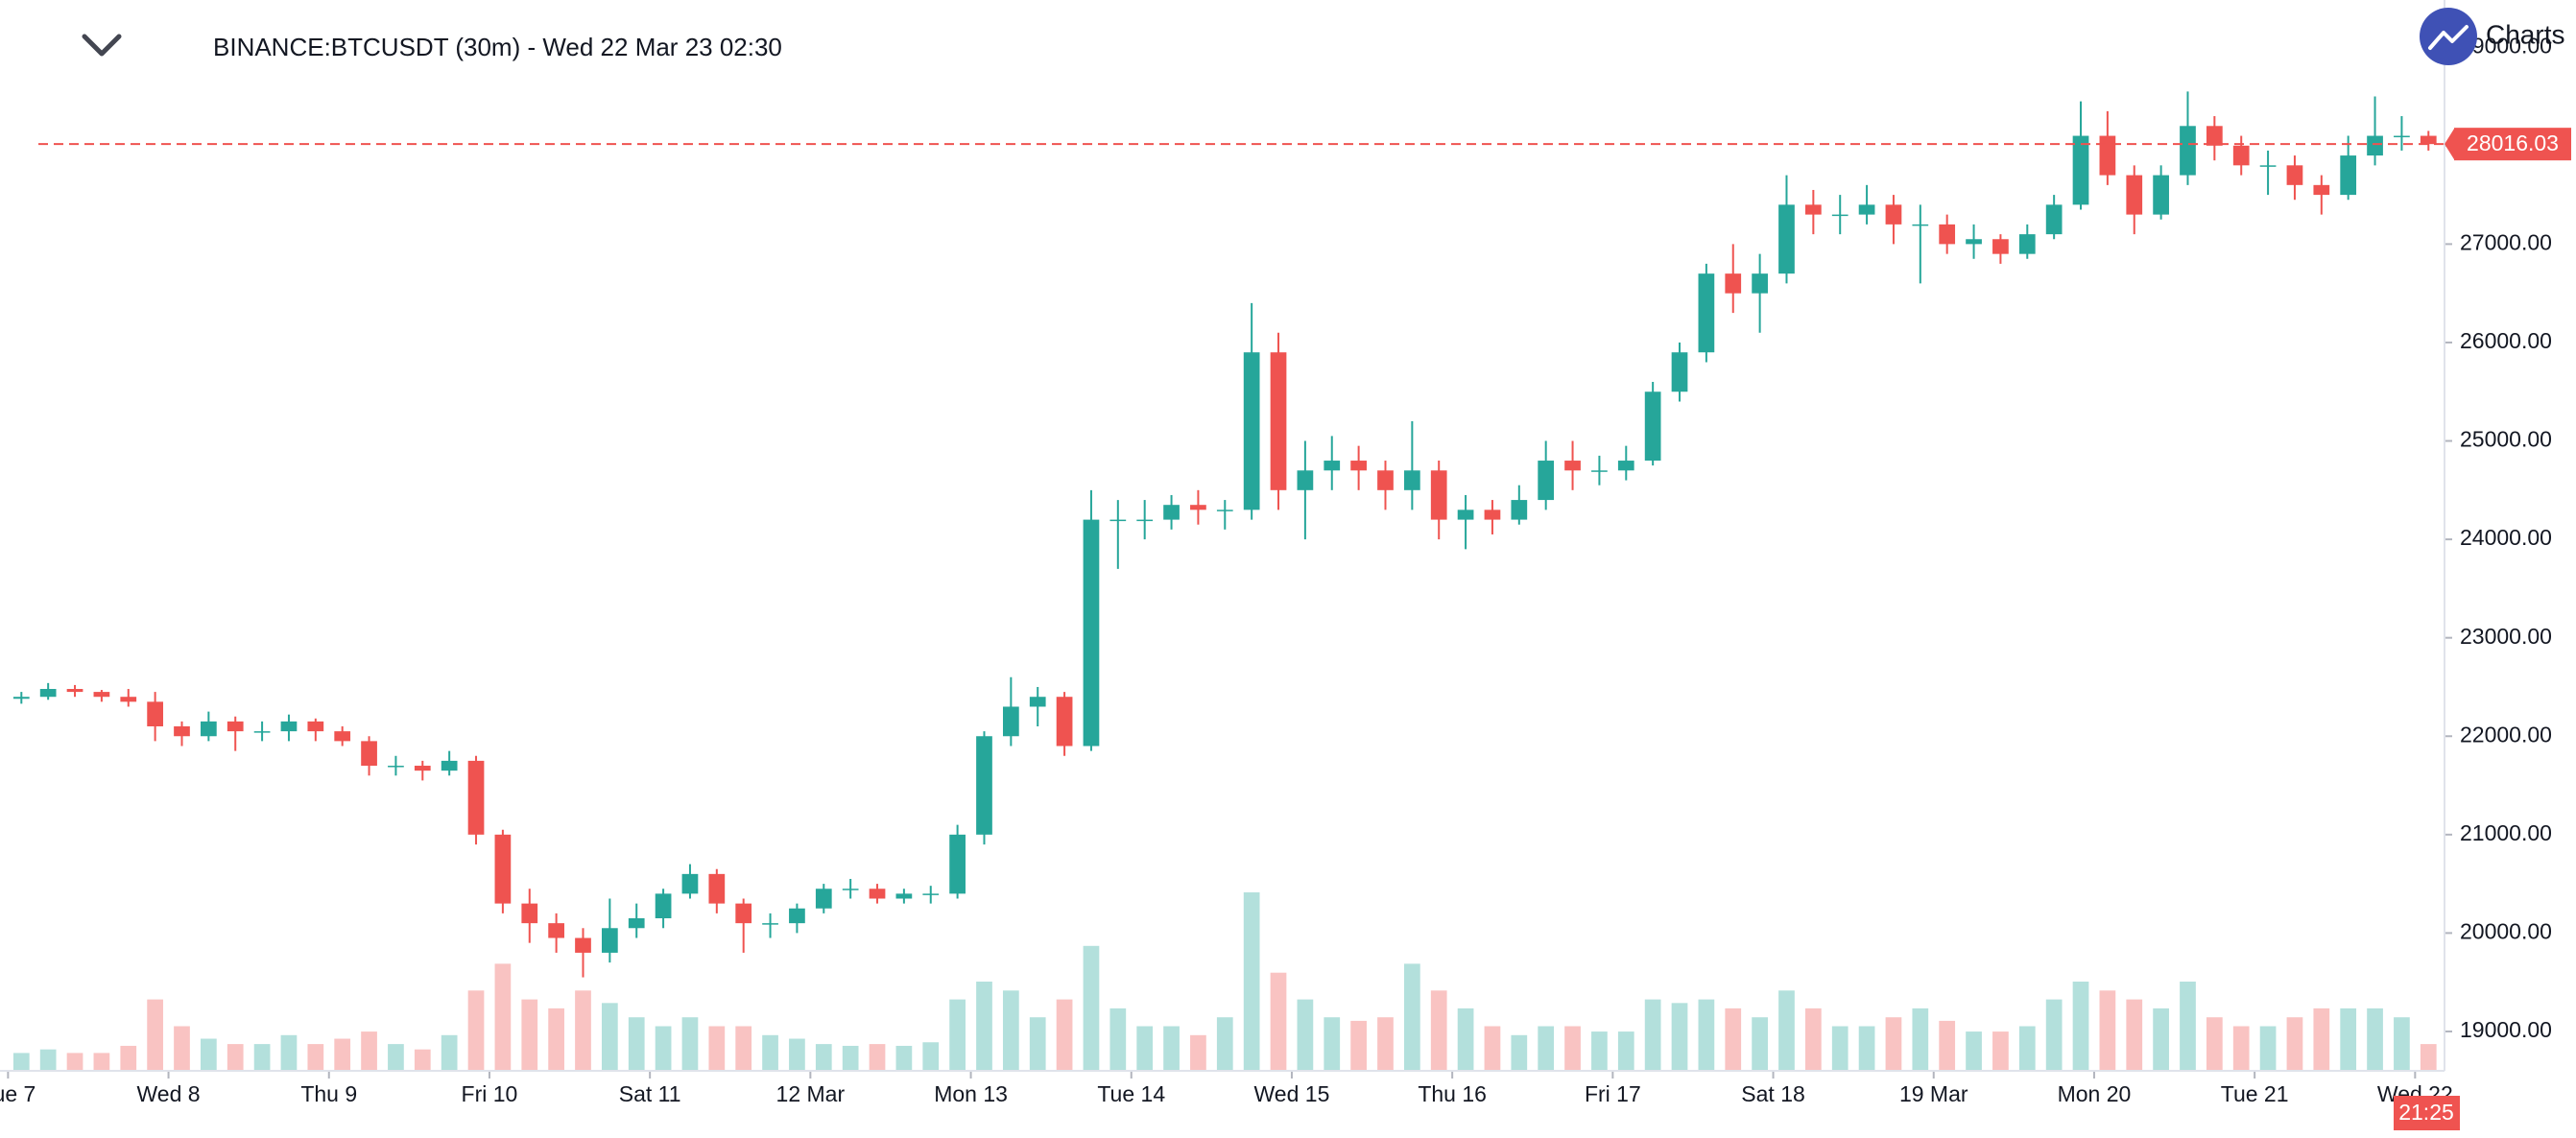  What do you see at coordinates (811, 1093) in the screenshot?
I see `x-tick-label: 12 Mar` at bounding box center [811, 1093].